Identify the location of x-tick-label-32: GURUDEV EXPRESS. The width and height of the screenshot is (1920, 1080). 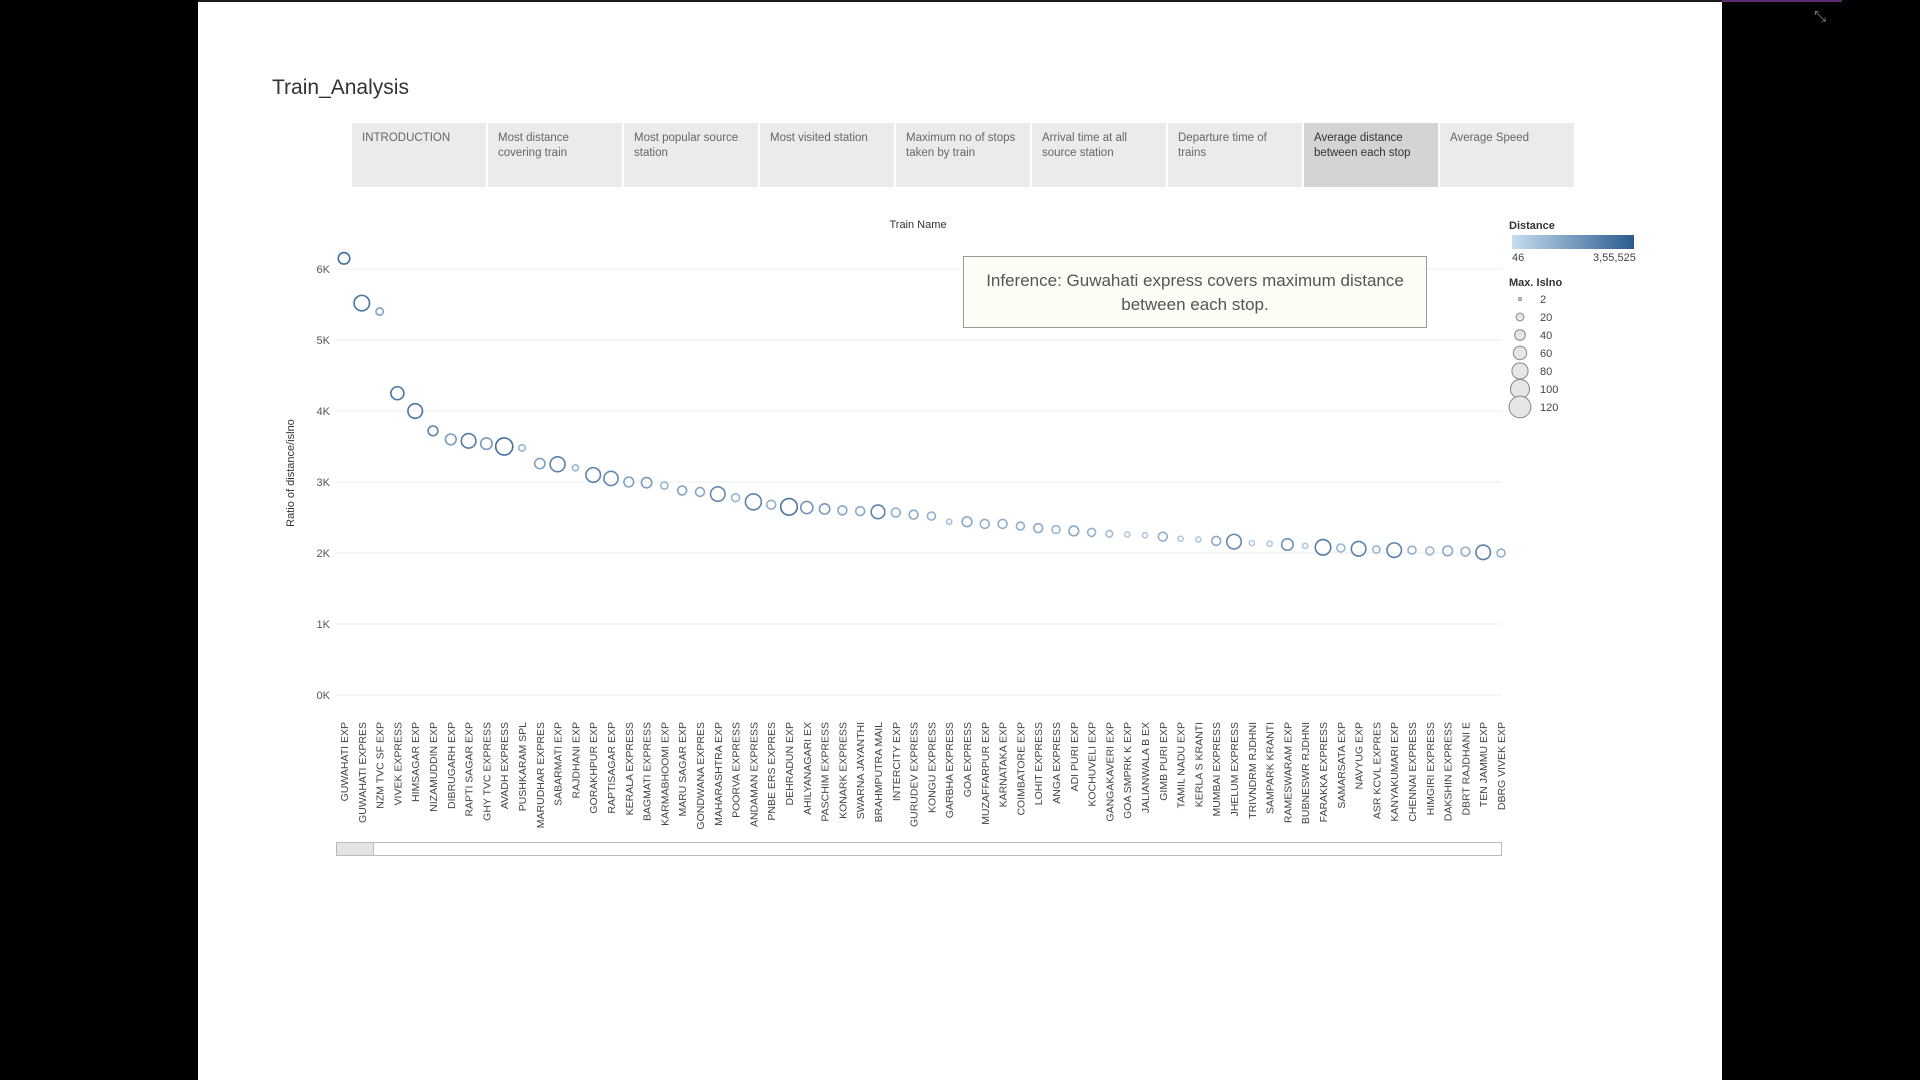
(915, 774).